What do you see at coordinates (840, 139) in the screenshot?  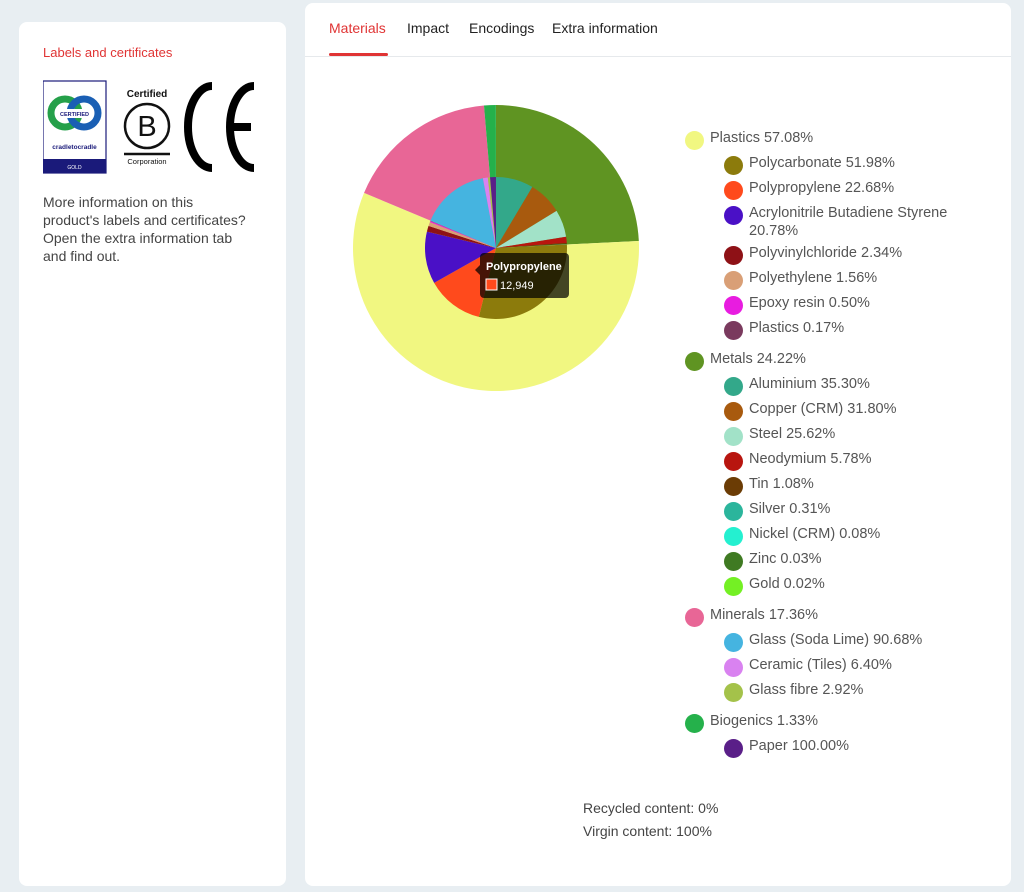 I see `legend-category: Plastics 57.08%` at bounding box center [840, 139].